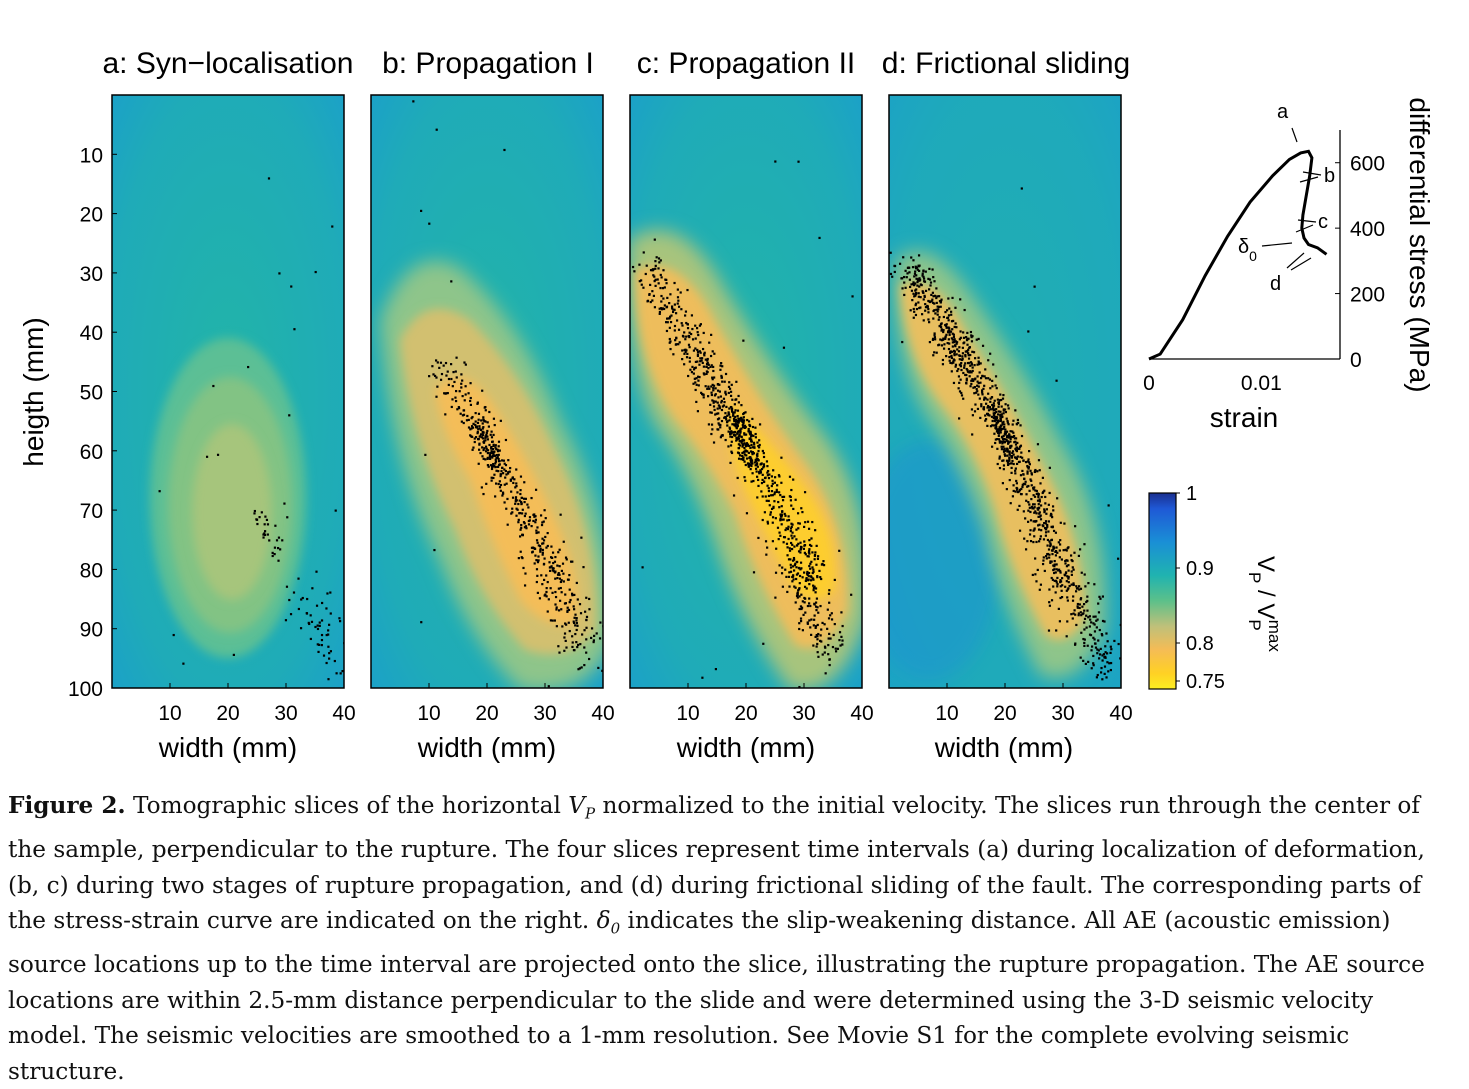 This screenshot has width=1469, height=1089. I want to click on panel-d-title: d: Frictional sliding, so click(1006, 63).